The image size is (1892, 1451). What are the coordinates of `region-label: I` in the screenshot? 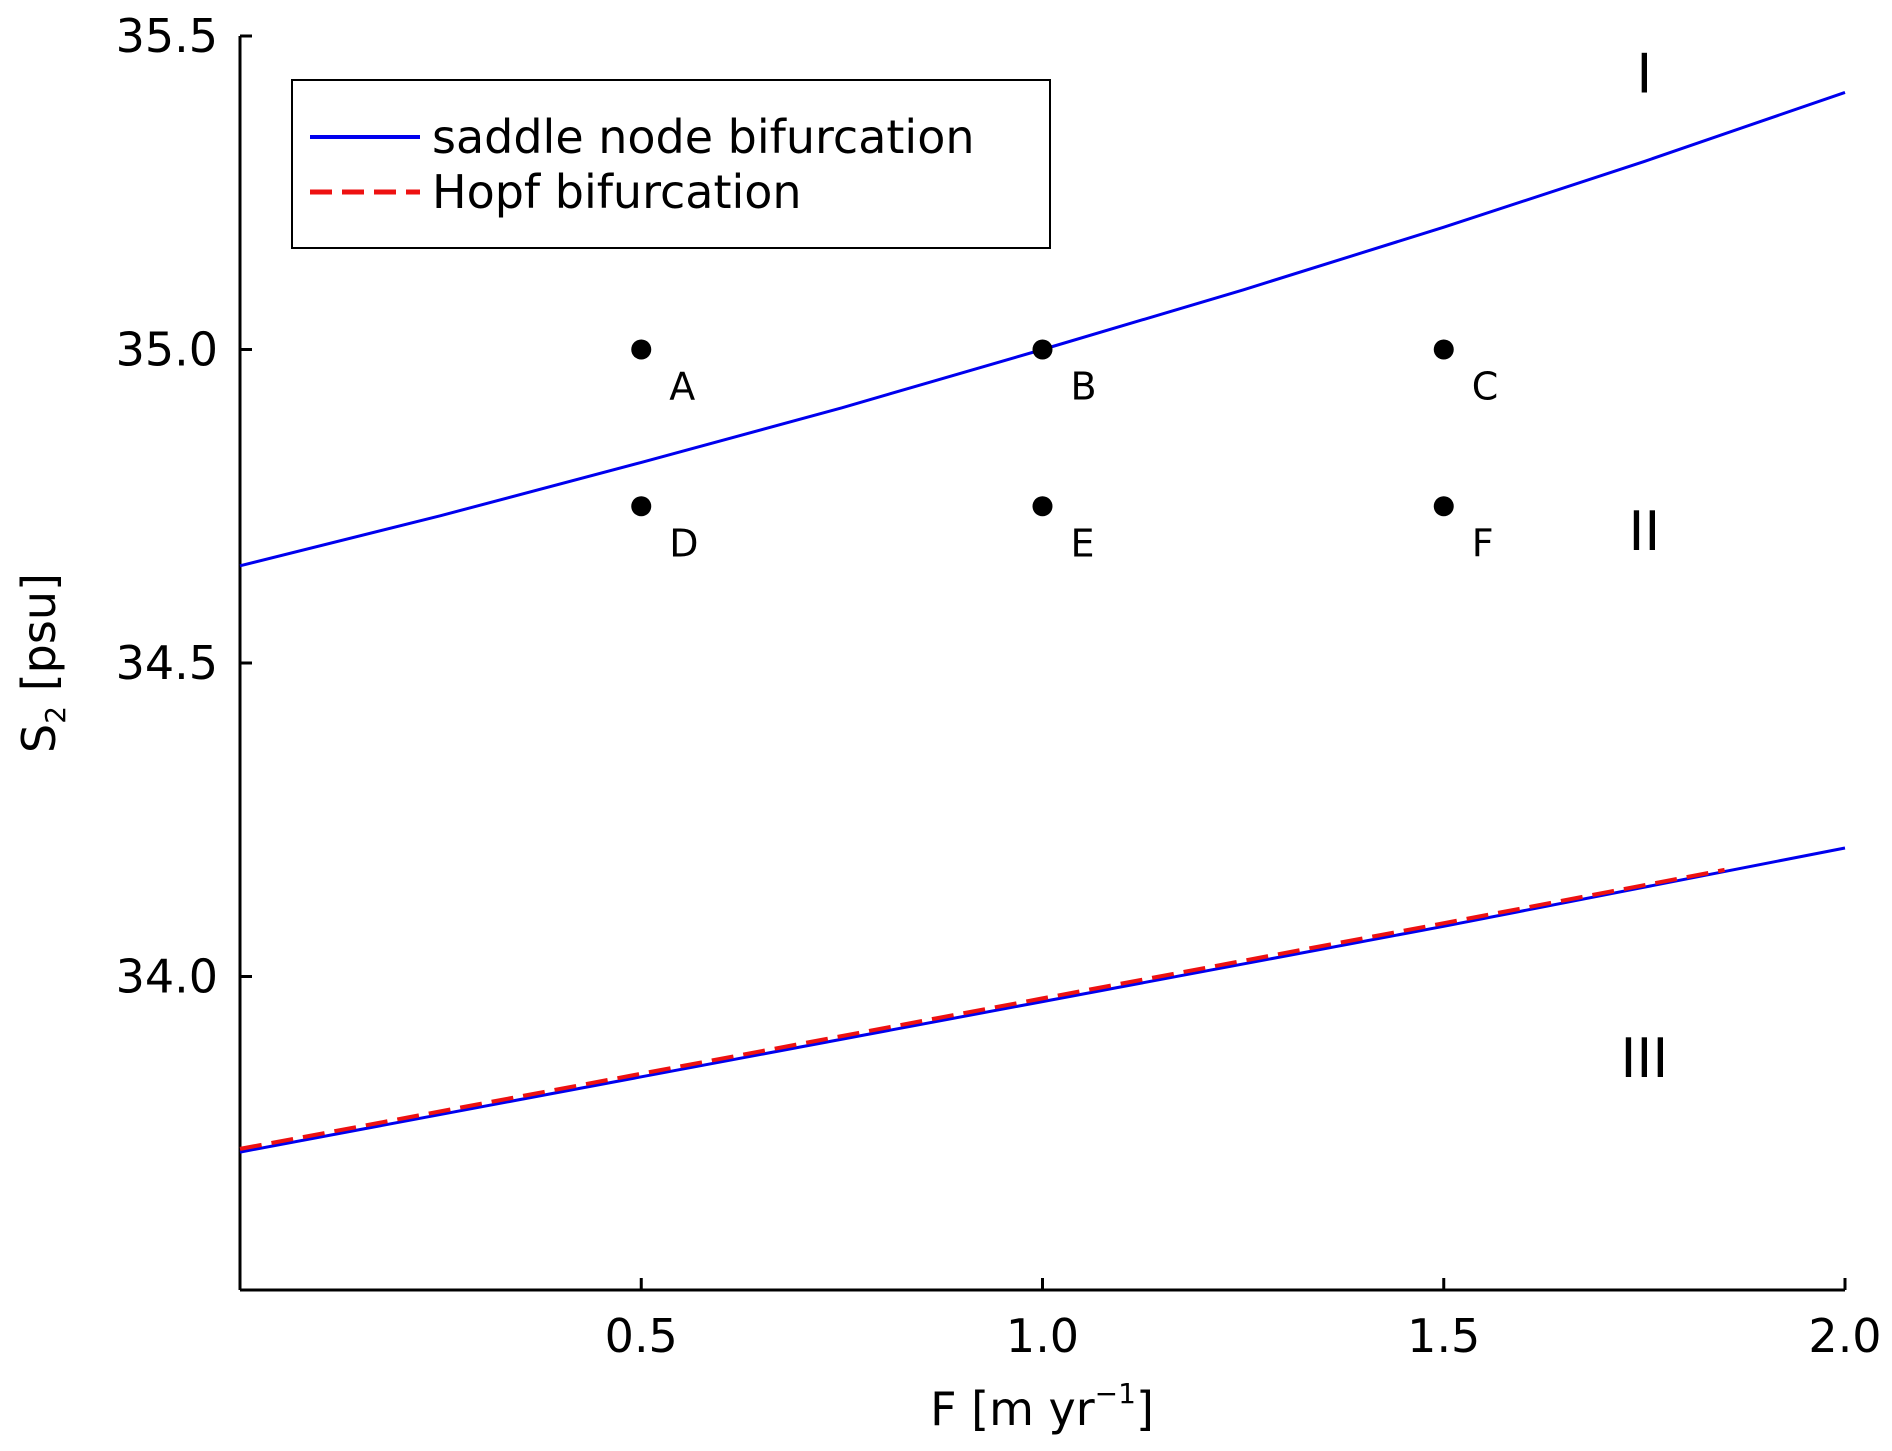 It's located at (1644, 73).